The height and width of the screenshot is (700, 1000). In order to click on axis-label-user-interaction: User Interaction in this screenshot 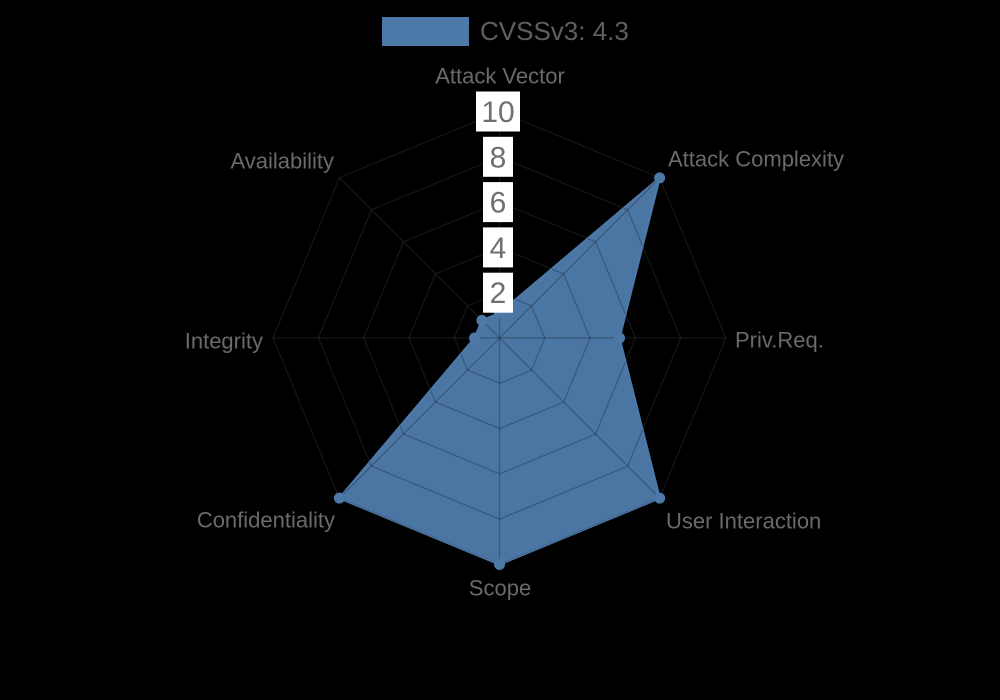, I will do `click(743, 521)`.